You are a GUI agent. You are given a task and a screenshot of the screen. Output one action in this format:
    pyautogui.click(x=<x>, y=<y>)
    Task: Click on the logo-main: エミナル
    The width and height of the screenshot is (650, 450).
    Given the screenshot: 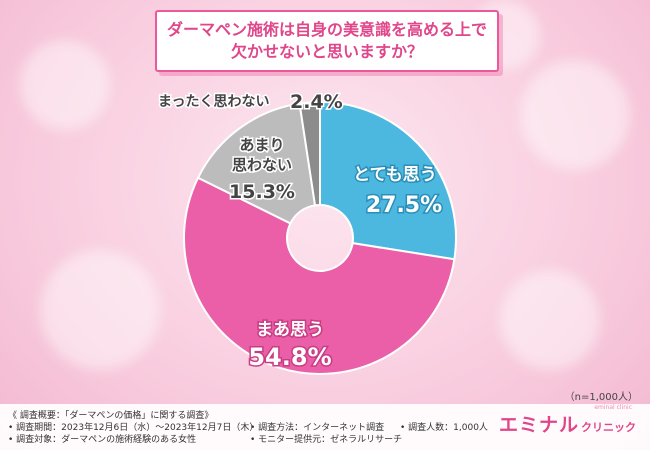 What is the action you would take?
    pyautogui.click(x=538, y=425)
    